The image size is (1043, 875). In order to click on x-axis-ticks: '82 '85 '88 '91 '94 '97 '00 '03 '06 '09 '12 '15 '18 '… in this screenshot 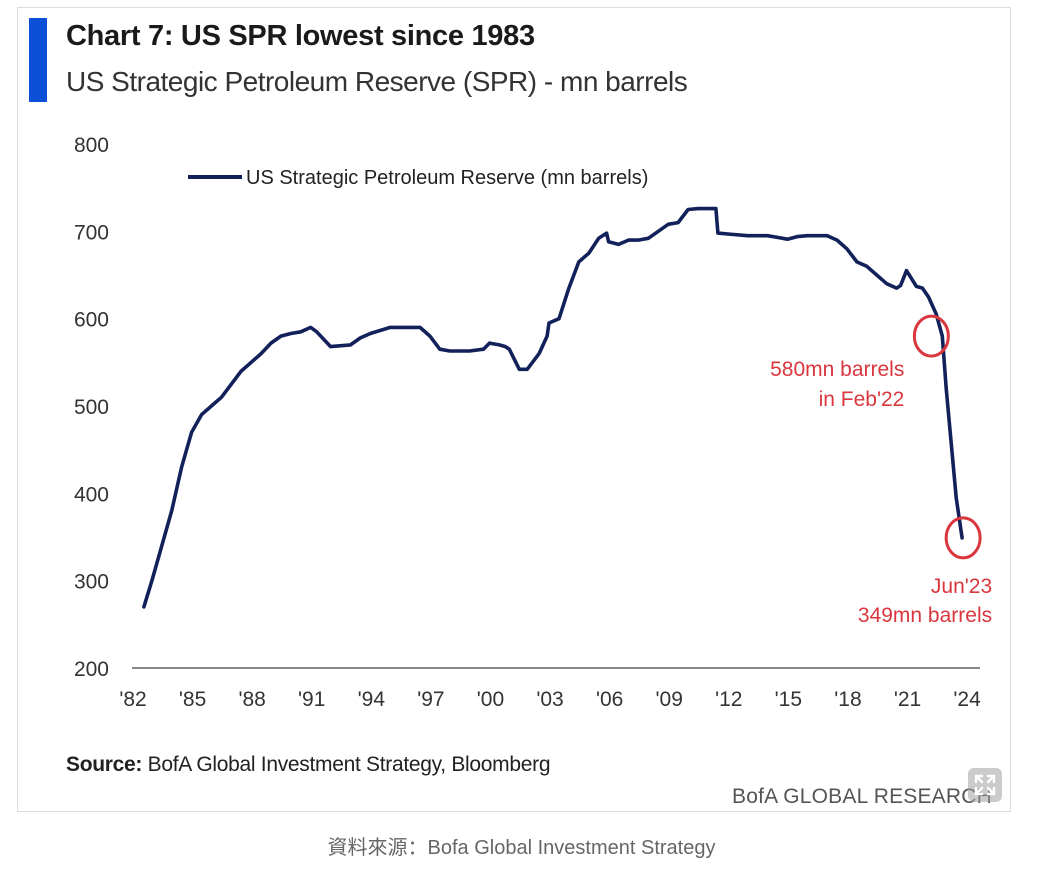, I will do `click(550, 699)`.